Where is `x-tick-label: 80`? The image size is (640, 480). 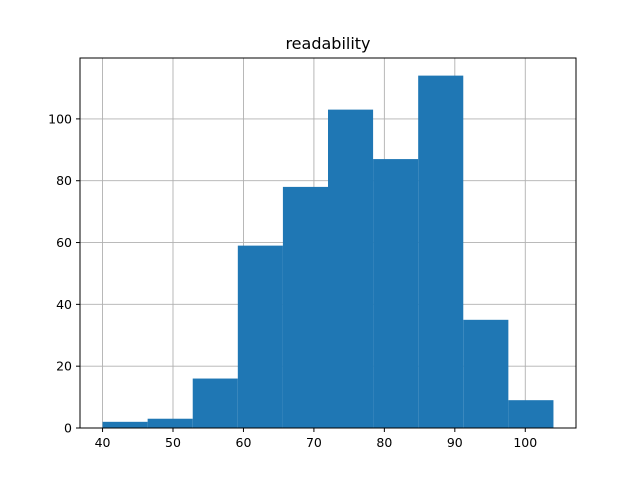
x-tick-label: 80 is located at coordinates (384, 442).